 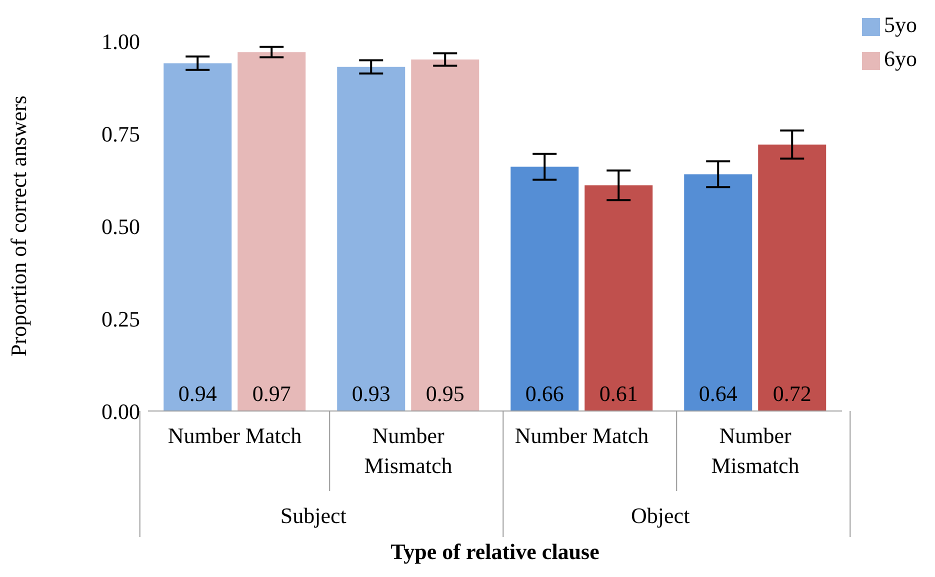 I want to click on data-label: 0.95, so click(x=445, y=393).